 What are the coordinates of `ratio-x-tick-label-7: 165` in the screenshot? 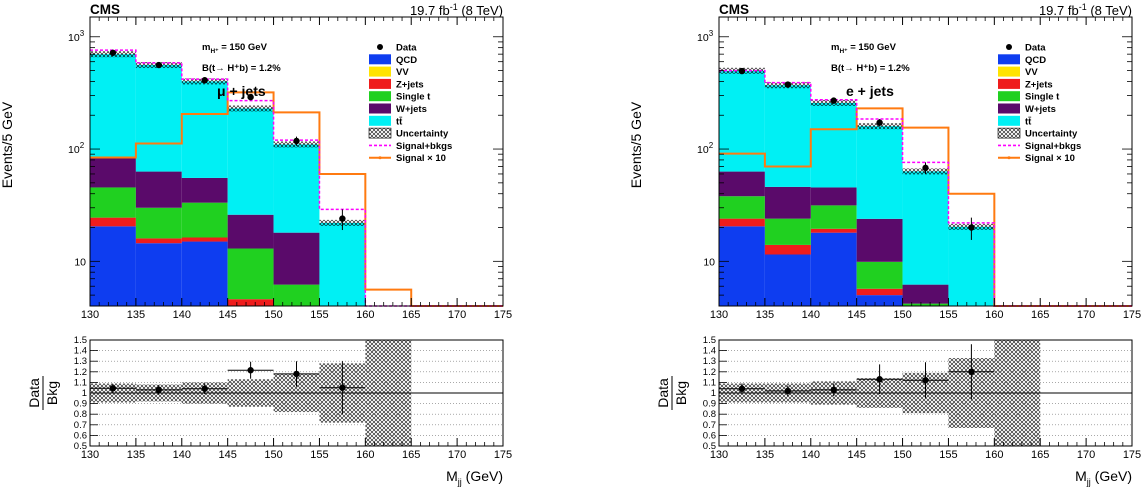 It's located at (1040, 455).